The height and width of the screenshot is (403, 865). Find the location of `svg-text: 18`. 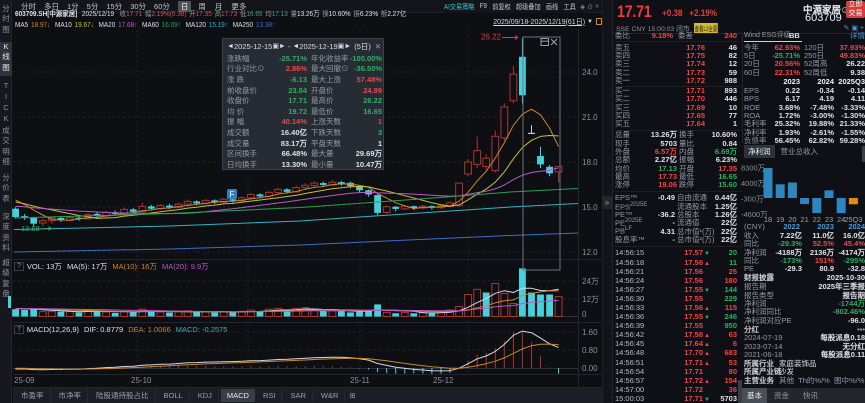

svg-text: 18 is located at coordinates (768, 219).